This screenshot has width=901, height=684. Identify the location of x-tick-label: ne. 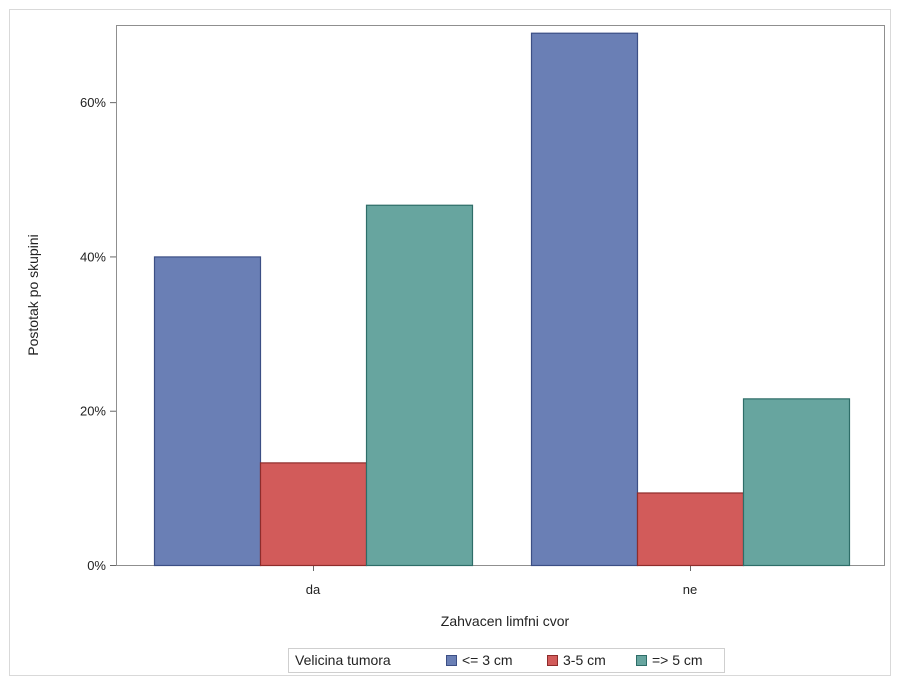
(690, 589).